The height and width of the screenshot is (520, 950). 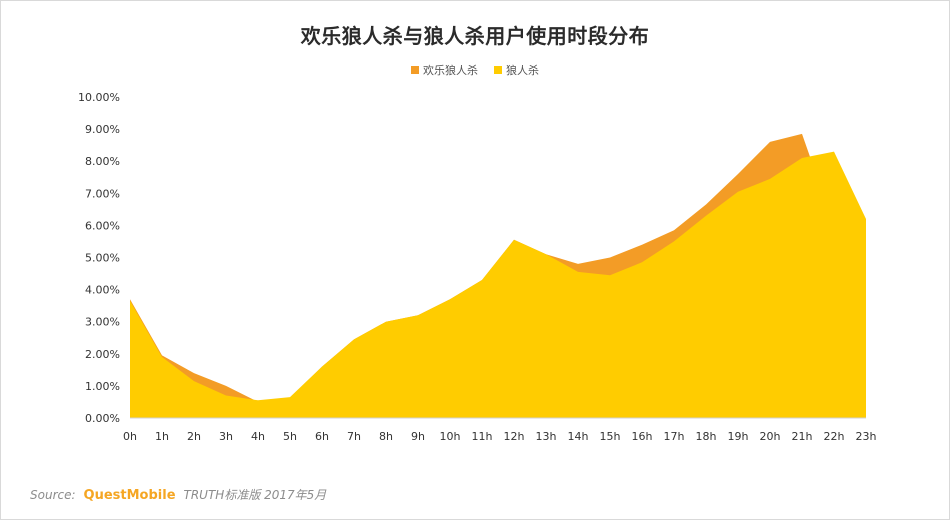 What do you see at coordinates (255, 495) in the screenshot?
I see `source-edition: TRUTH标准版 2017年5月` at bounding box center [255, 495].